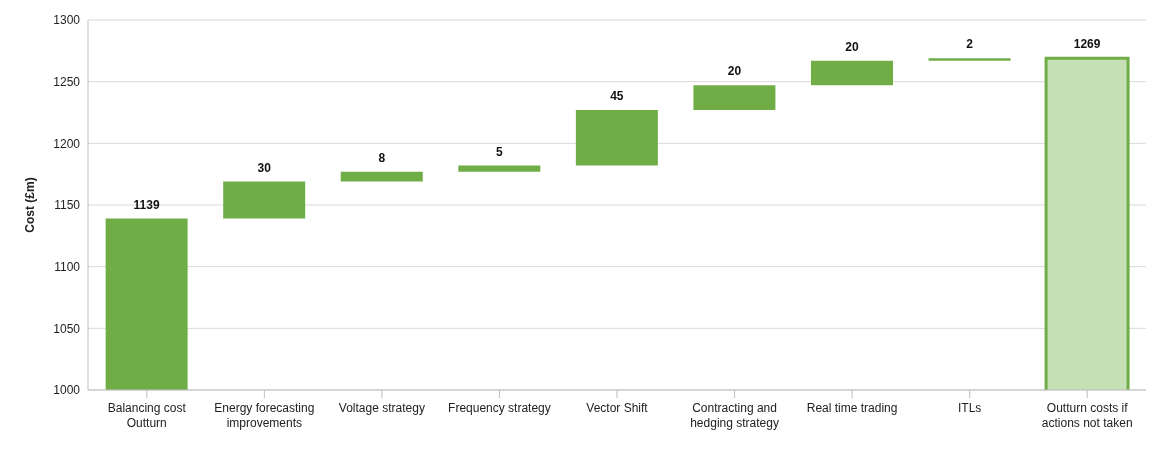 This screenshot has width=1164, height=454. Describe the element at coordinates (617, 96) in the screenshot. I see `data-label: 45` at that location.